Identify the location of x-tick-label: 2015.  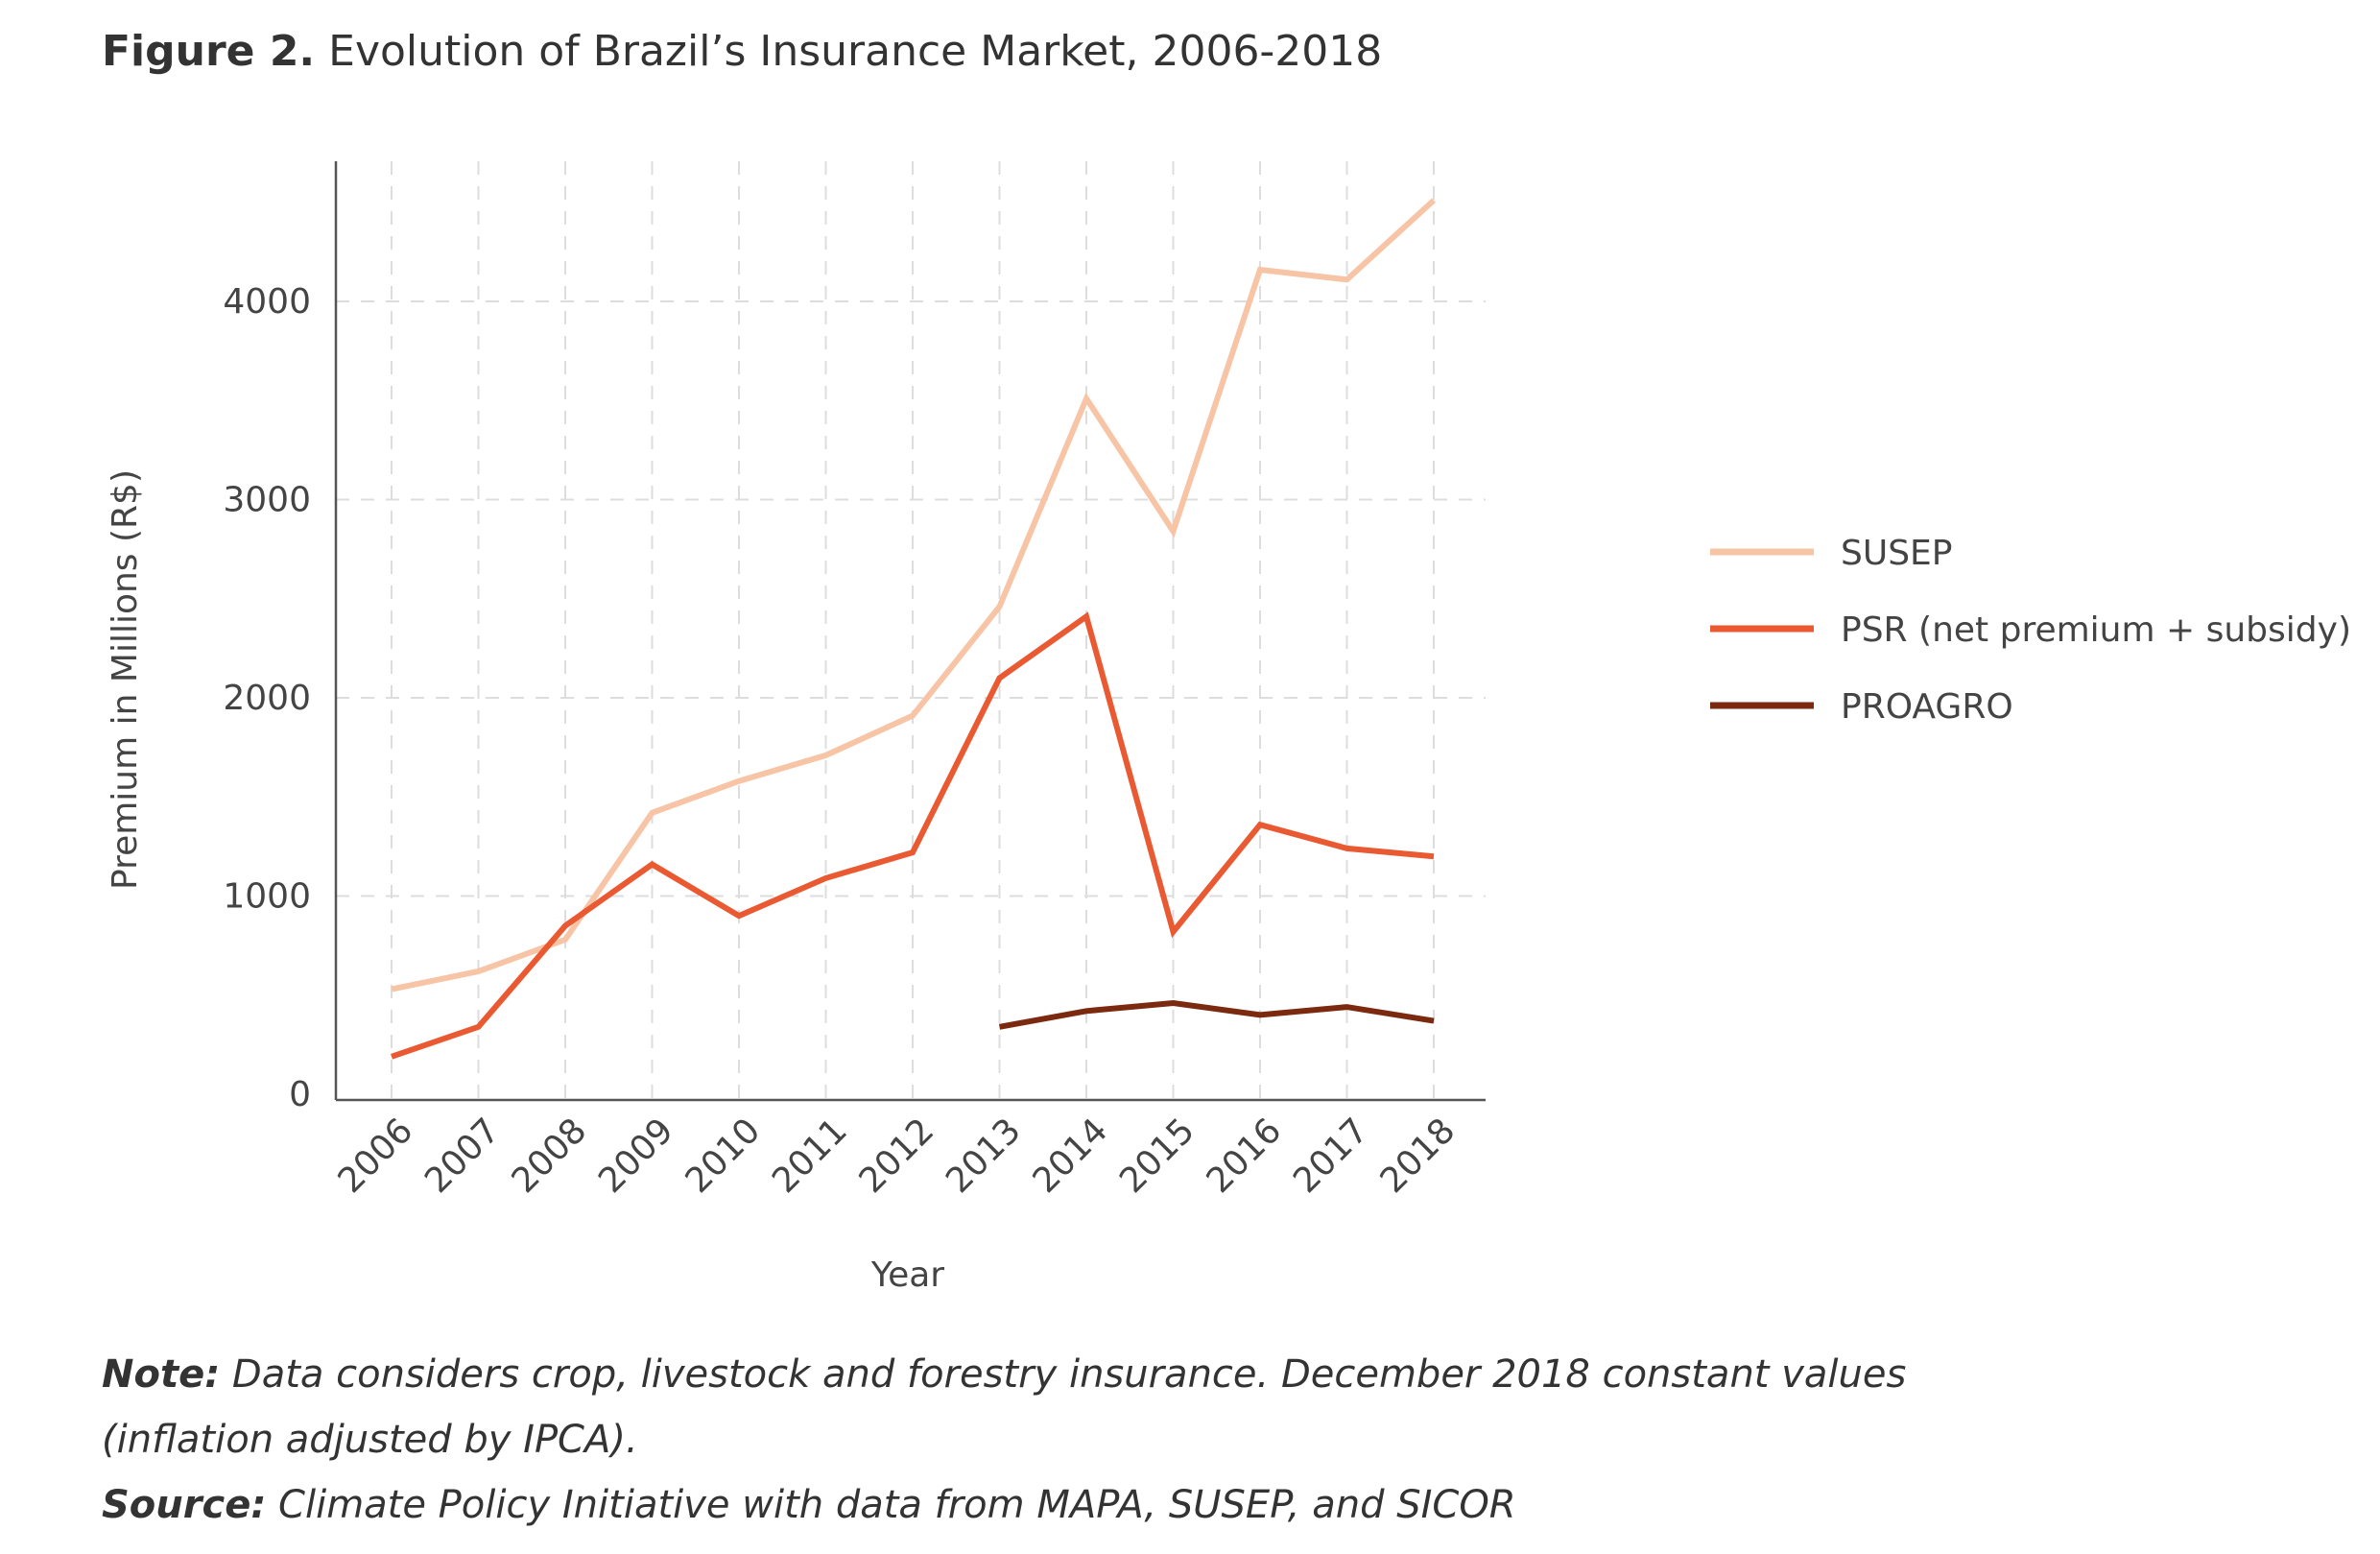
(1157, 1156).